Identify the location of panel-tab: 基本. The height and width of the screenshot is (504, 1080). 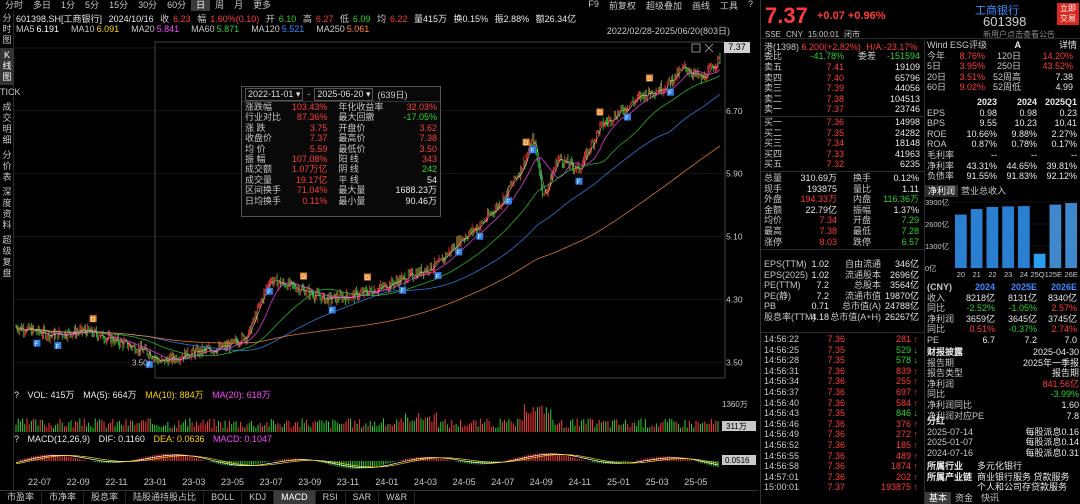
(938, 498).